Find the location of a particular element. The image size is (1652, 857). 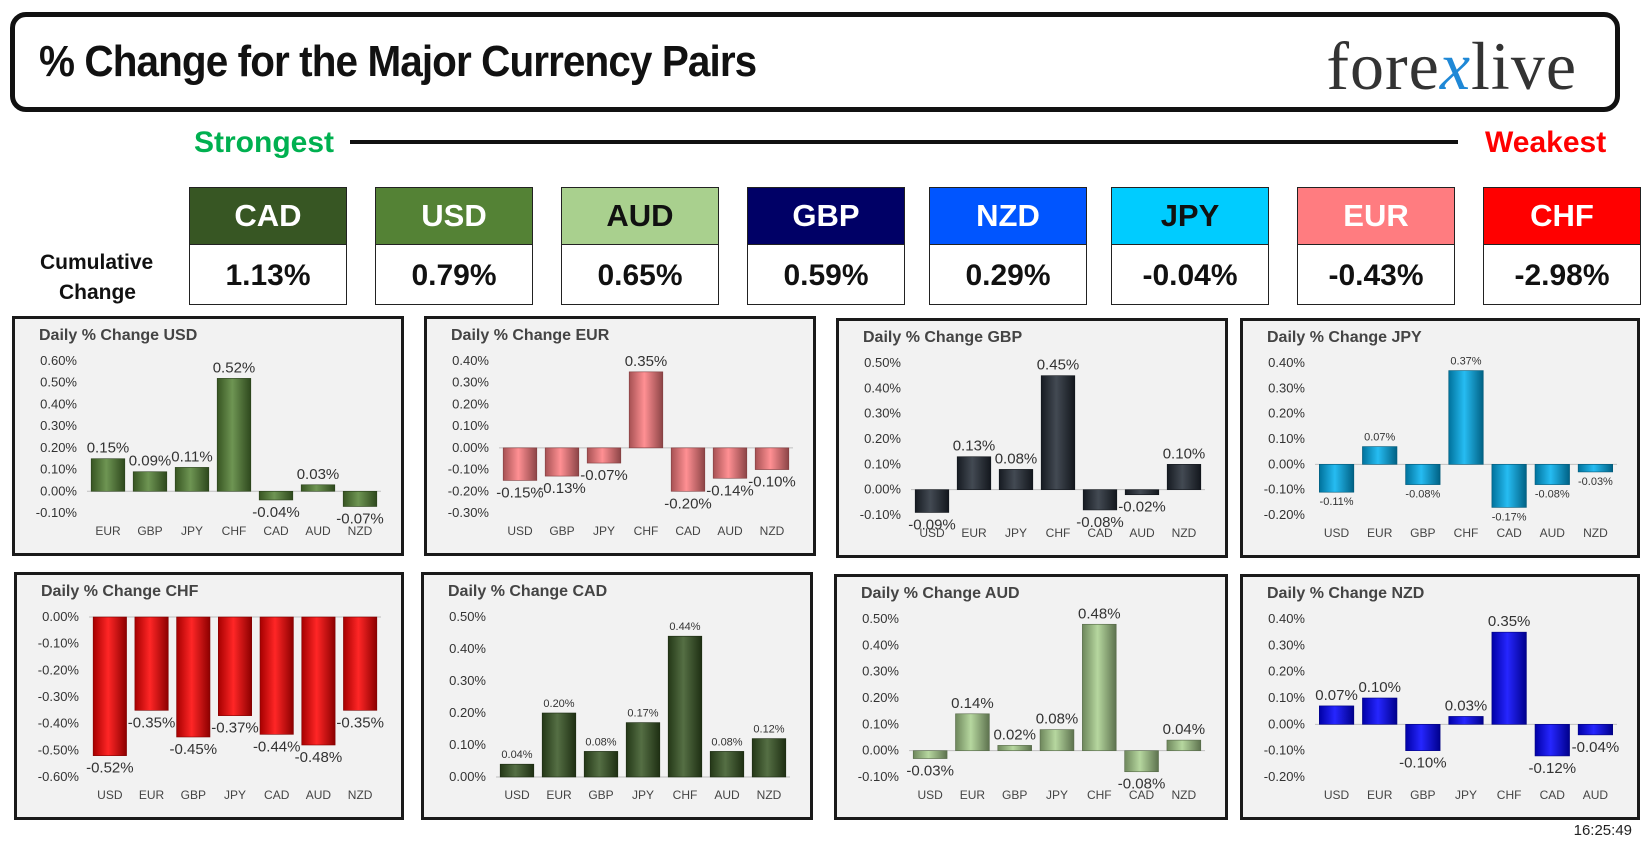

y-tick-label: -0.60% is located at coordinates (59, 776).